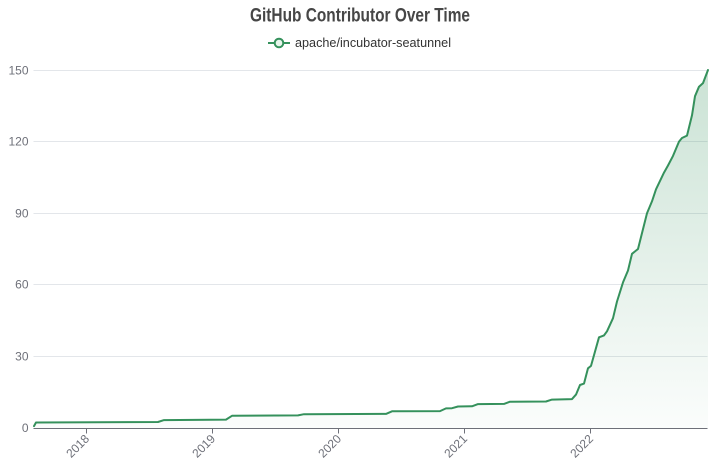 The image size is (720, 469). What do you see at coordinates (22, 285) in the screenshot?
I see `svg-text: 60` at bounding box center [22, 285].